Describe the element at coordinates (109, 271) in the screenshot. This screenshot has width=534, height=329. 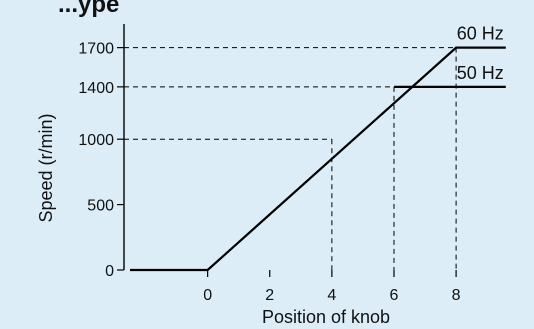
I see `y-tick-label: 0` at that location.